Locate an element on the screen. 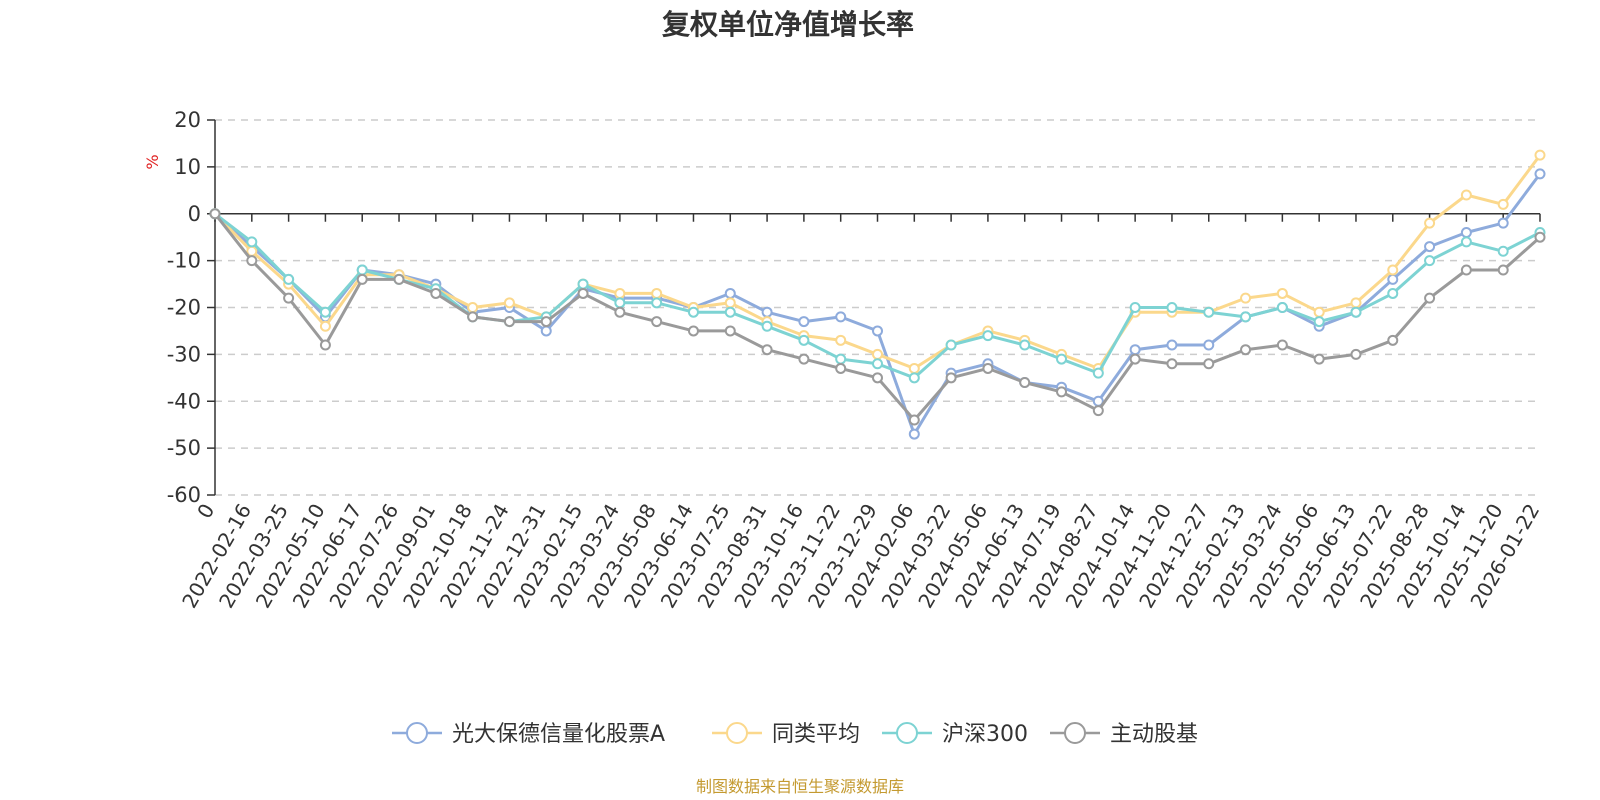 Image resolution: width=1600 pixels, height=800 pixels. legend-item: 同类平均 is located at coordinates (786, 734).